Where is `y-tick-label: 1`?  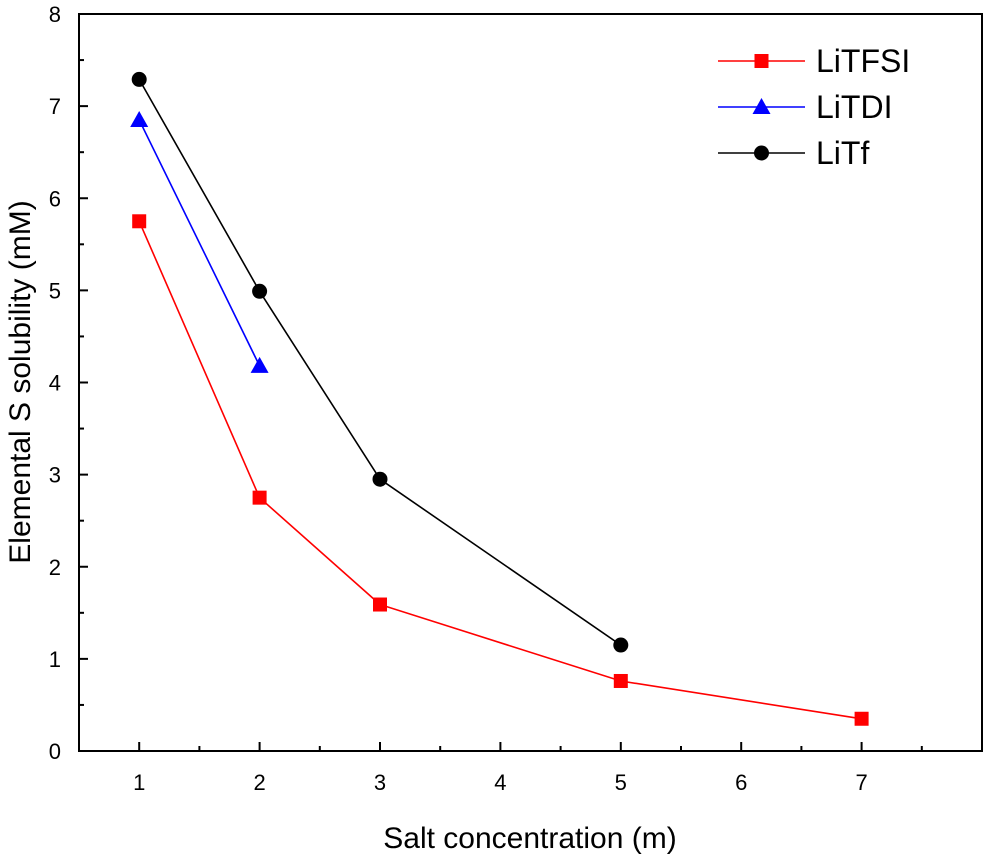
y-tick-label: 1 is located at coordinates (55, 659).